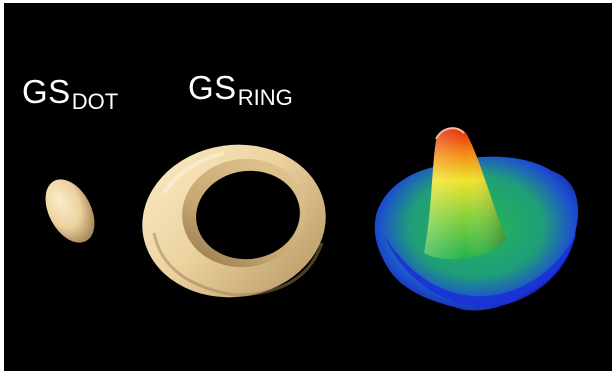 Image resolution: width=616 pixels, height=376 pixels. I want to click on dot-shape, so click(70, 211).